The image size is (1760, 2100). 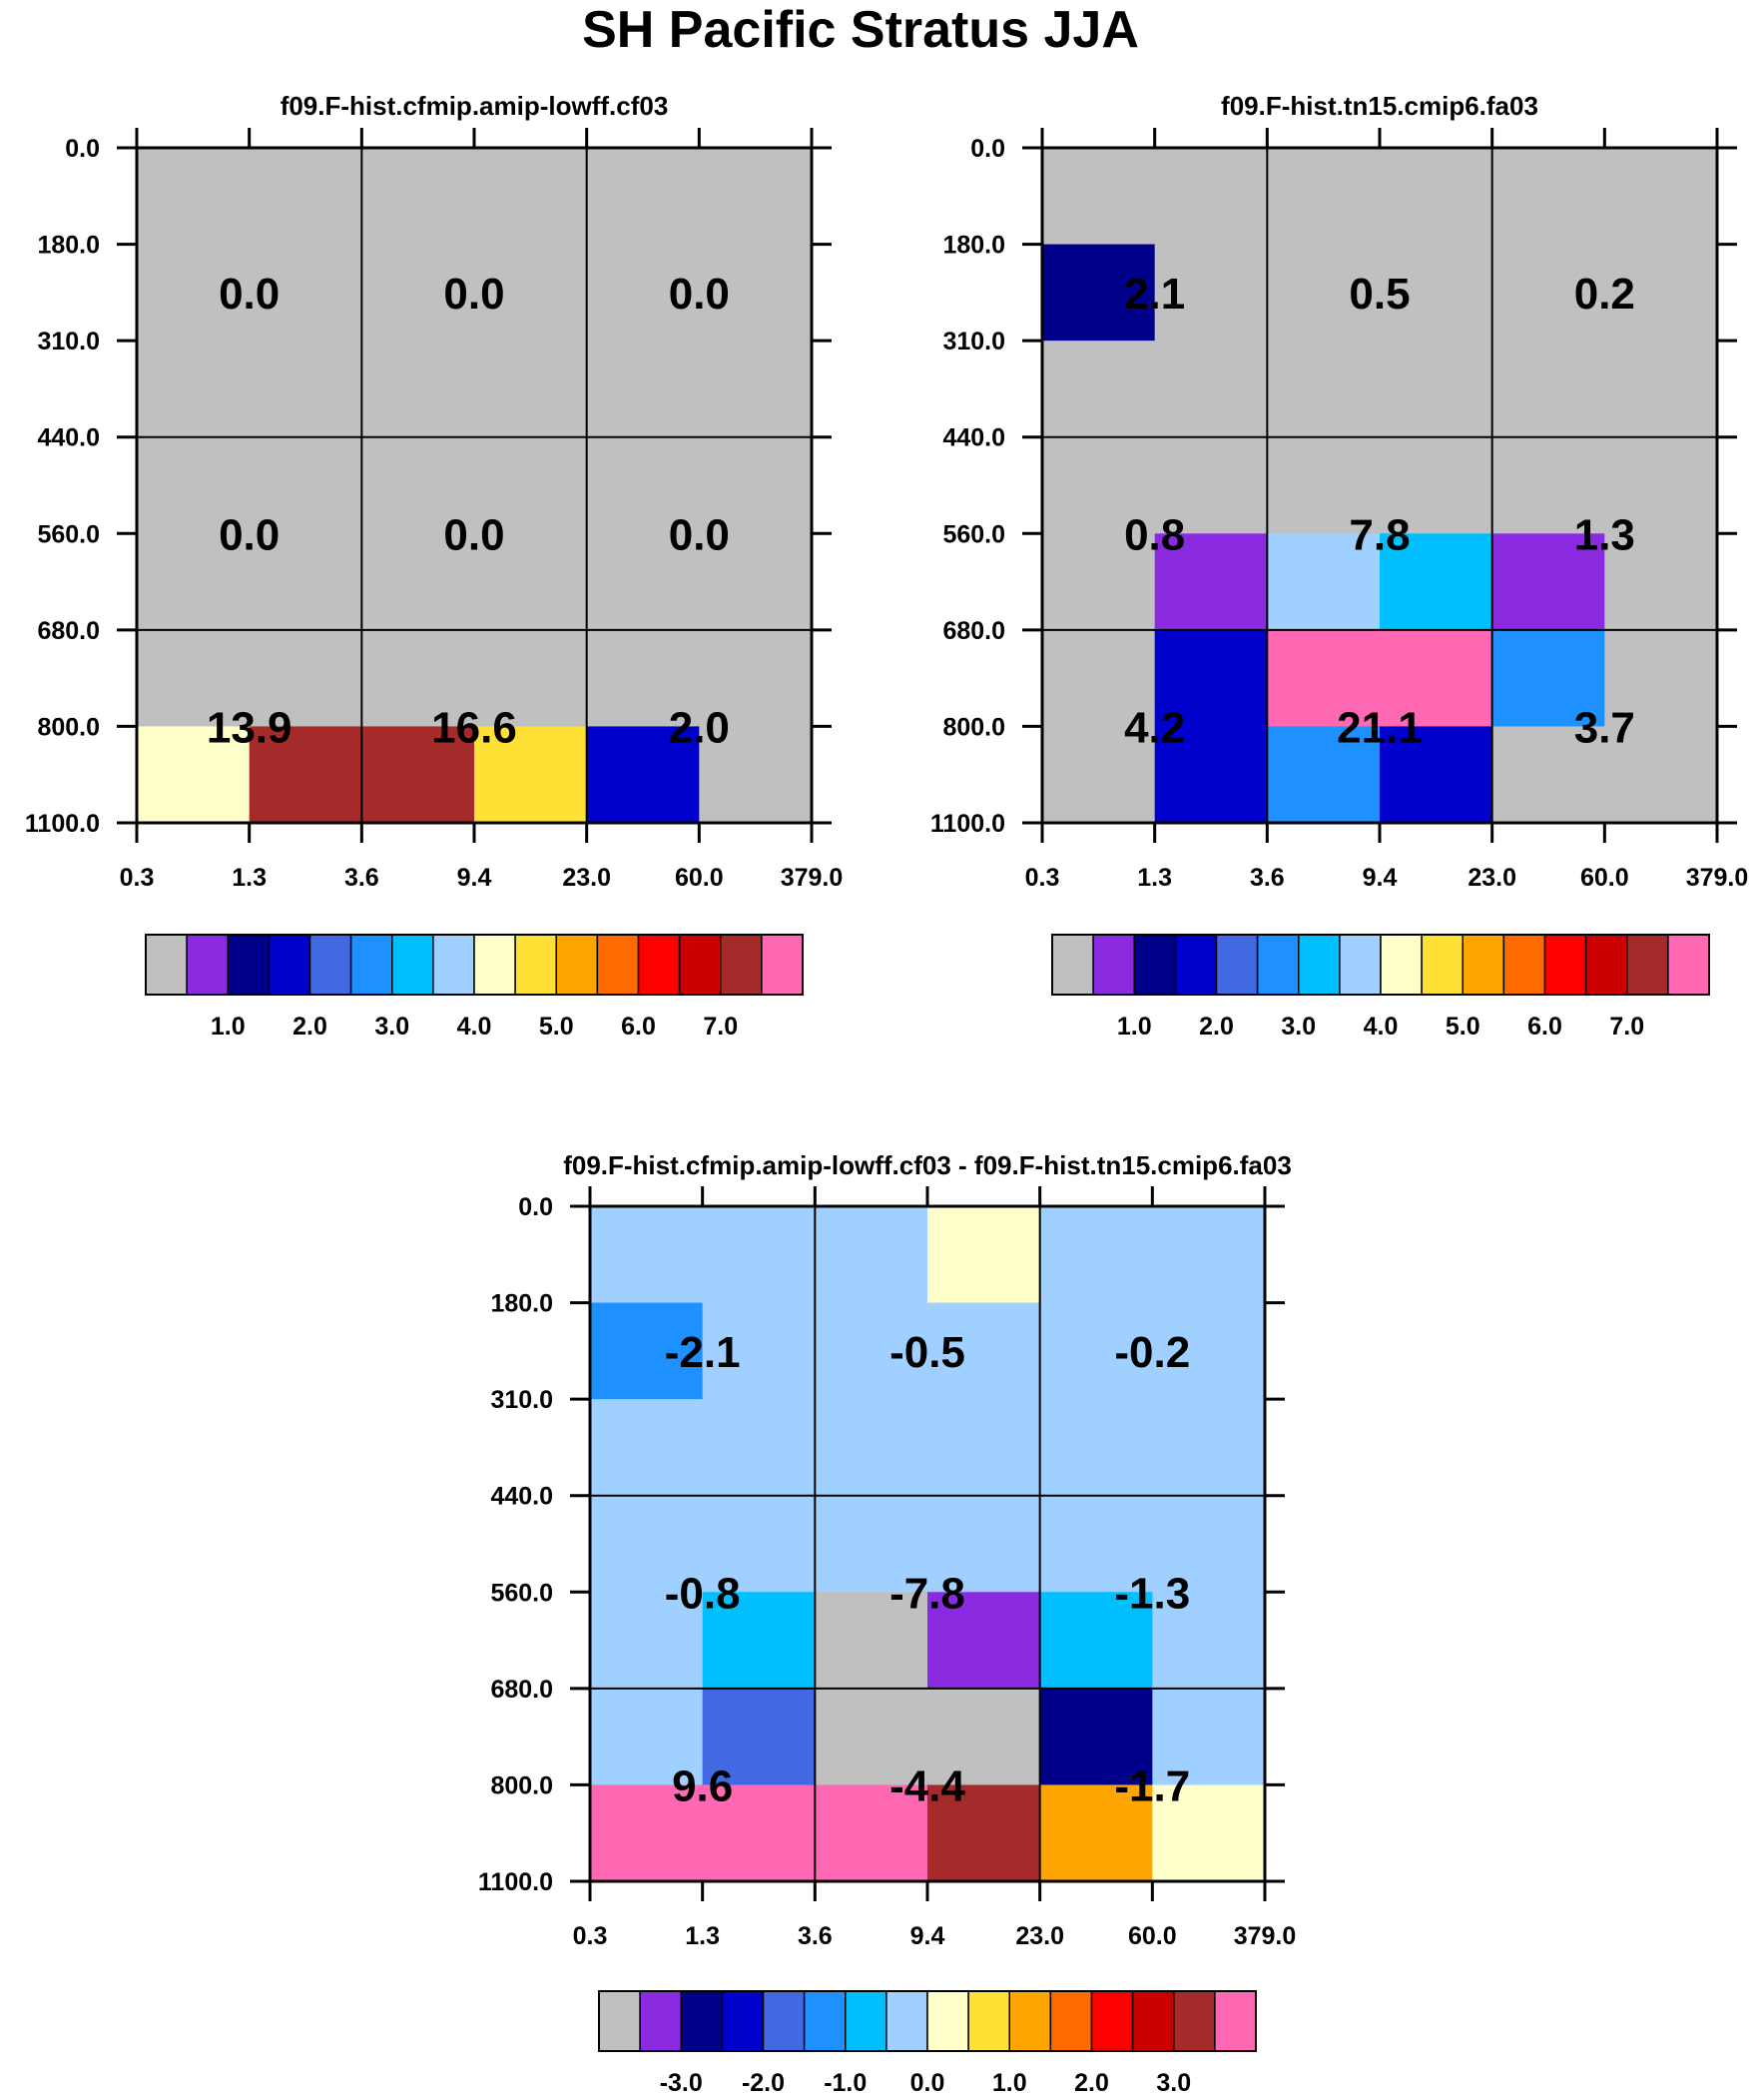 What do you see at coordinates (973, 341) in the screenshot?
I see `y-tick-label: 310.0` at bounding box center [973, 341].